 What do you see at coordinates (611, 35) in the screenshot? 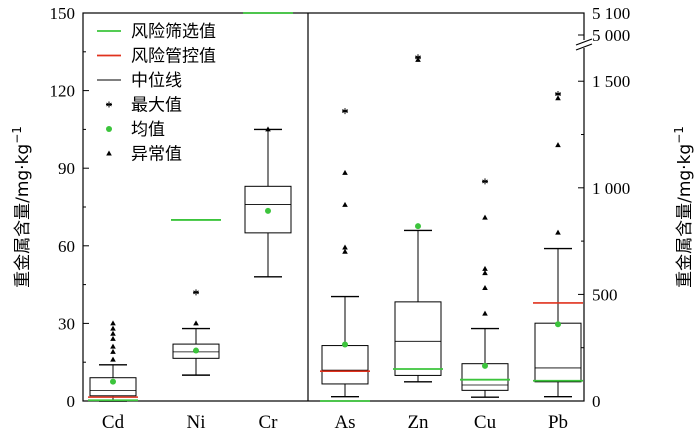
I see `right-break-tick-label: 5 000` at bounding box center [611, 35].